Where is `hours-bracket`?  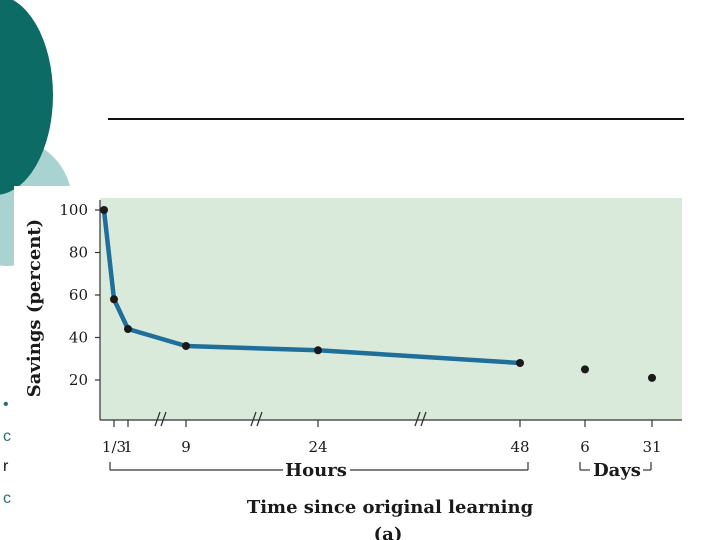 hours-bracket is located at coordinates (319, 466).